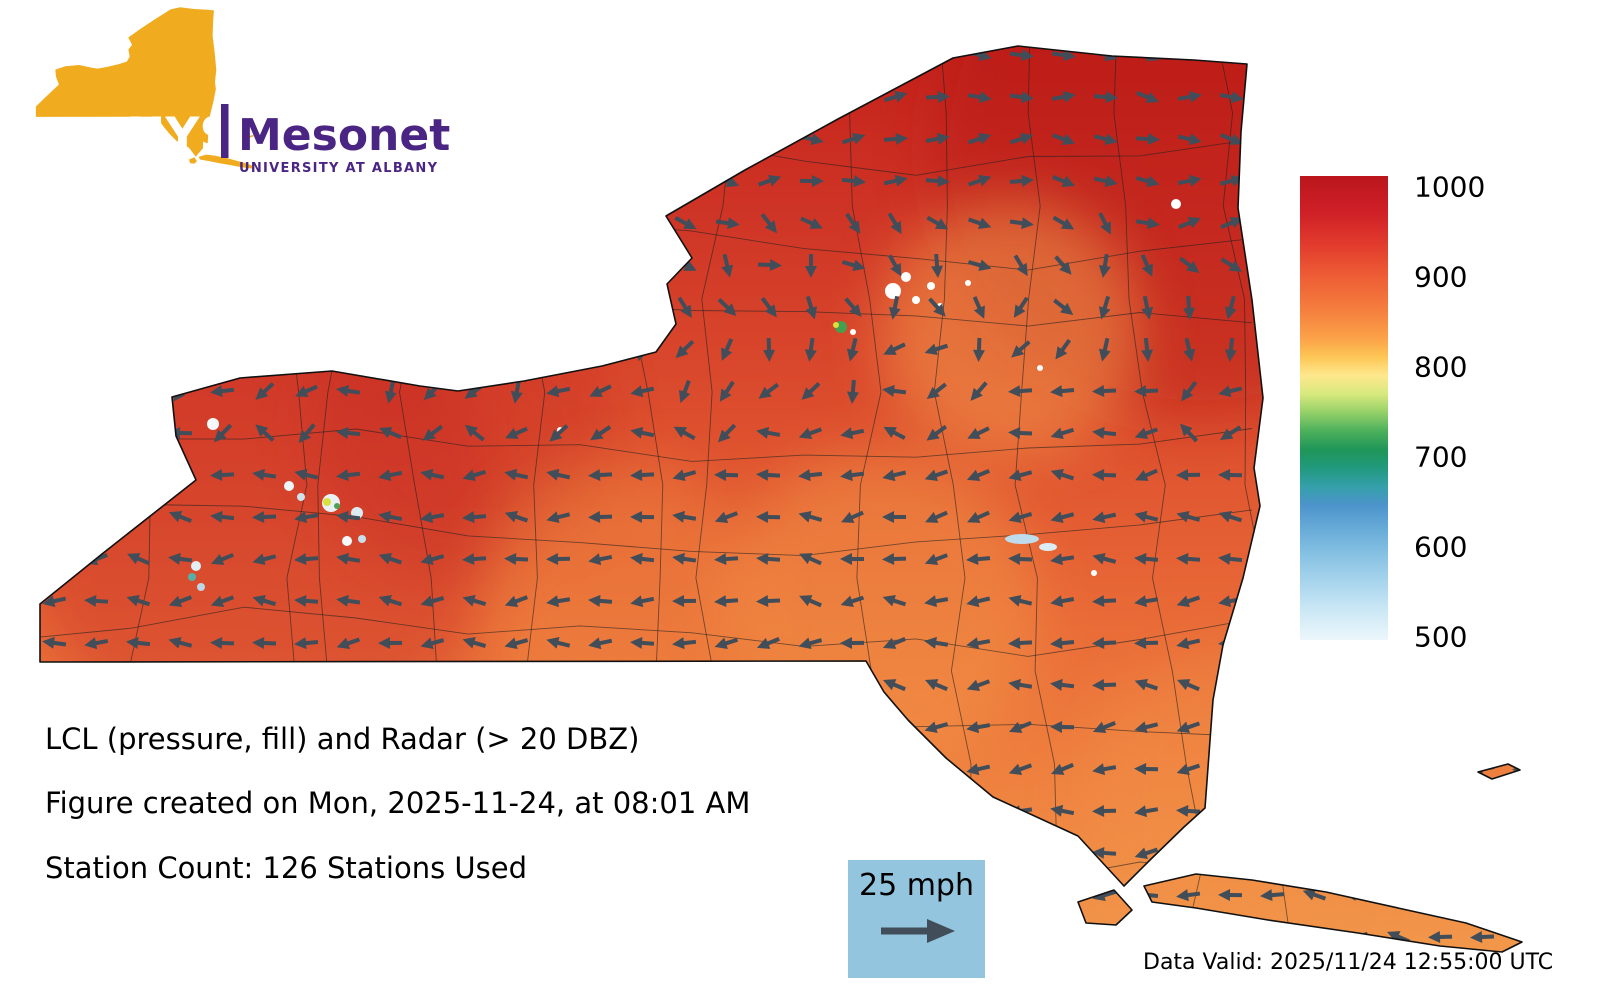 Image resolution: width=1600 pixels, height=1000 pixels. What do you see at coordinates (917, 931) in the screenshot?
I see `wind-scale-arrow-icon` at bounding box center [917, 931].